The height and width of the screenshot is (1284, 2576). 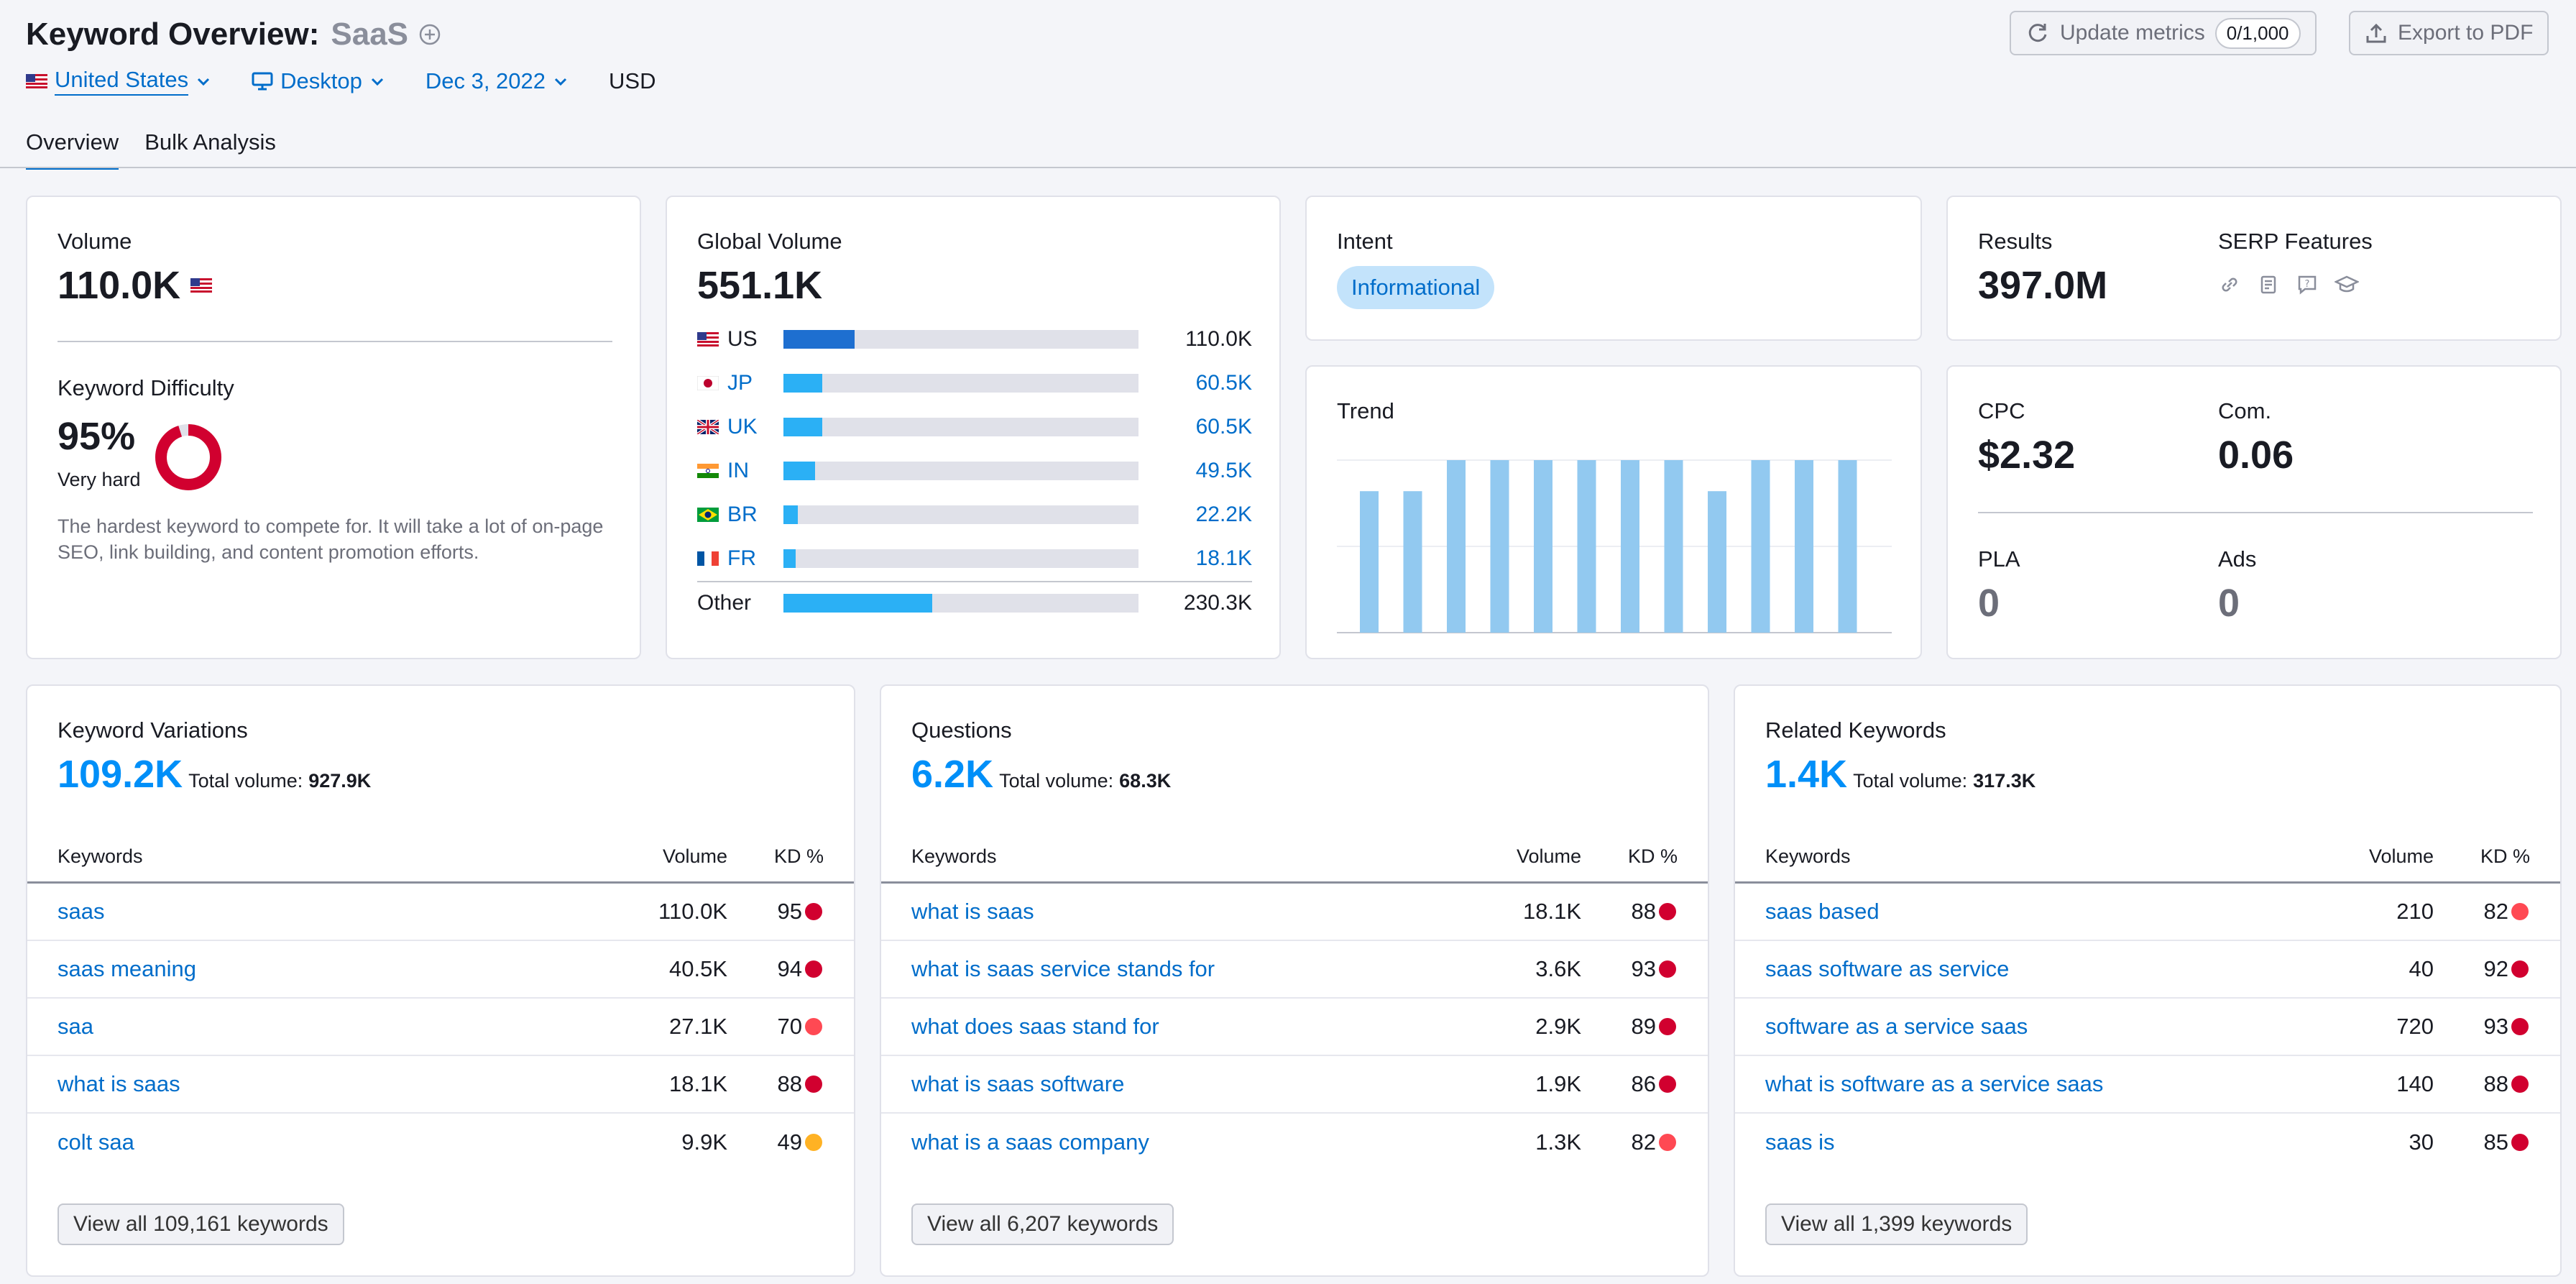 I want to click on keyword-link: what is software as a service saas, so click(x=1934, y=1083).